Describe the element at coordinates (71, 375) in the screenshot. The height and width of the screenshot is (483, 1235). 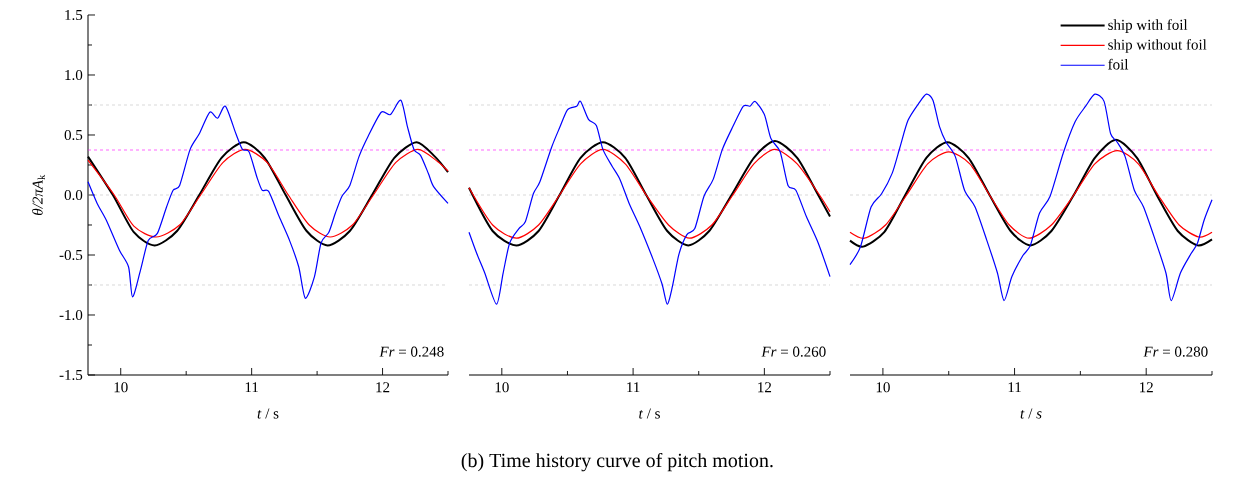
I see `y-tick-label: -1.5` at that location.